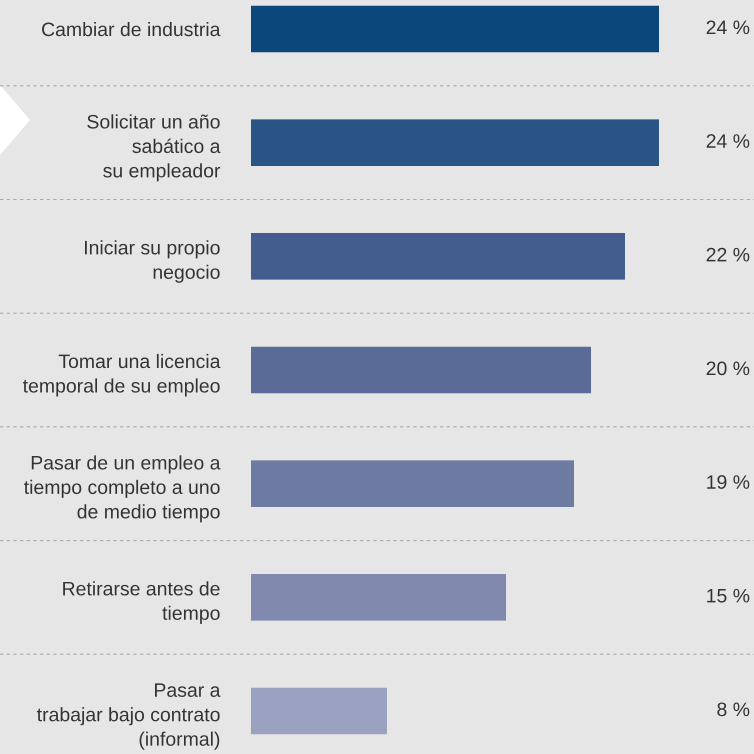 The height and width of the screenshot is (754, 754). What do you see at coordinates (733, 709) in the screenshot?
I see `data-label: 8 %` at bounding box center [733, 709].